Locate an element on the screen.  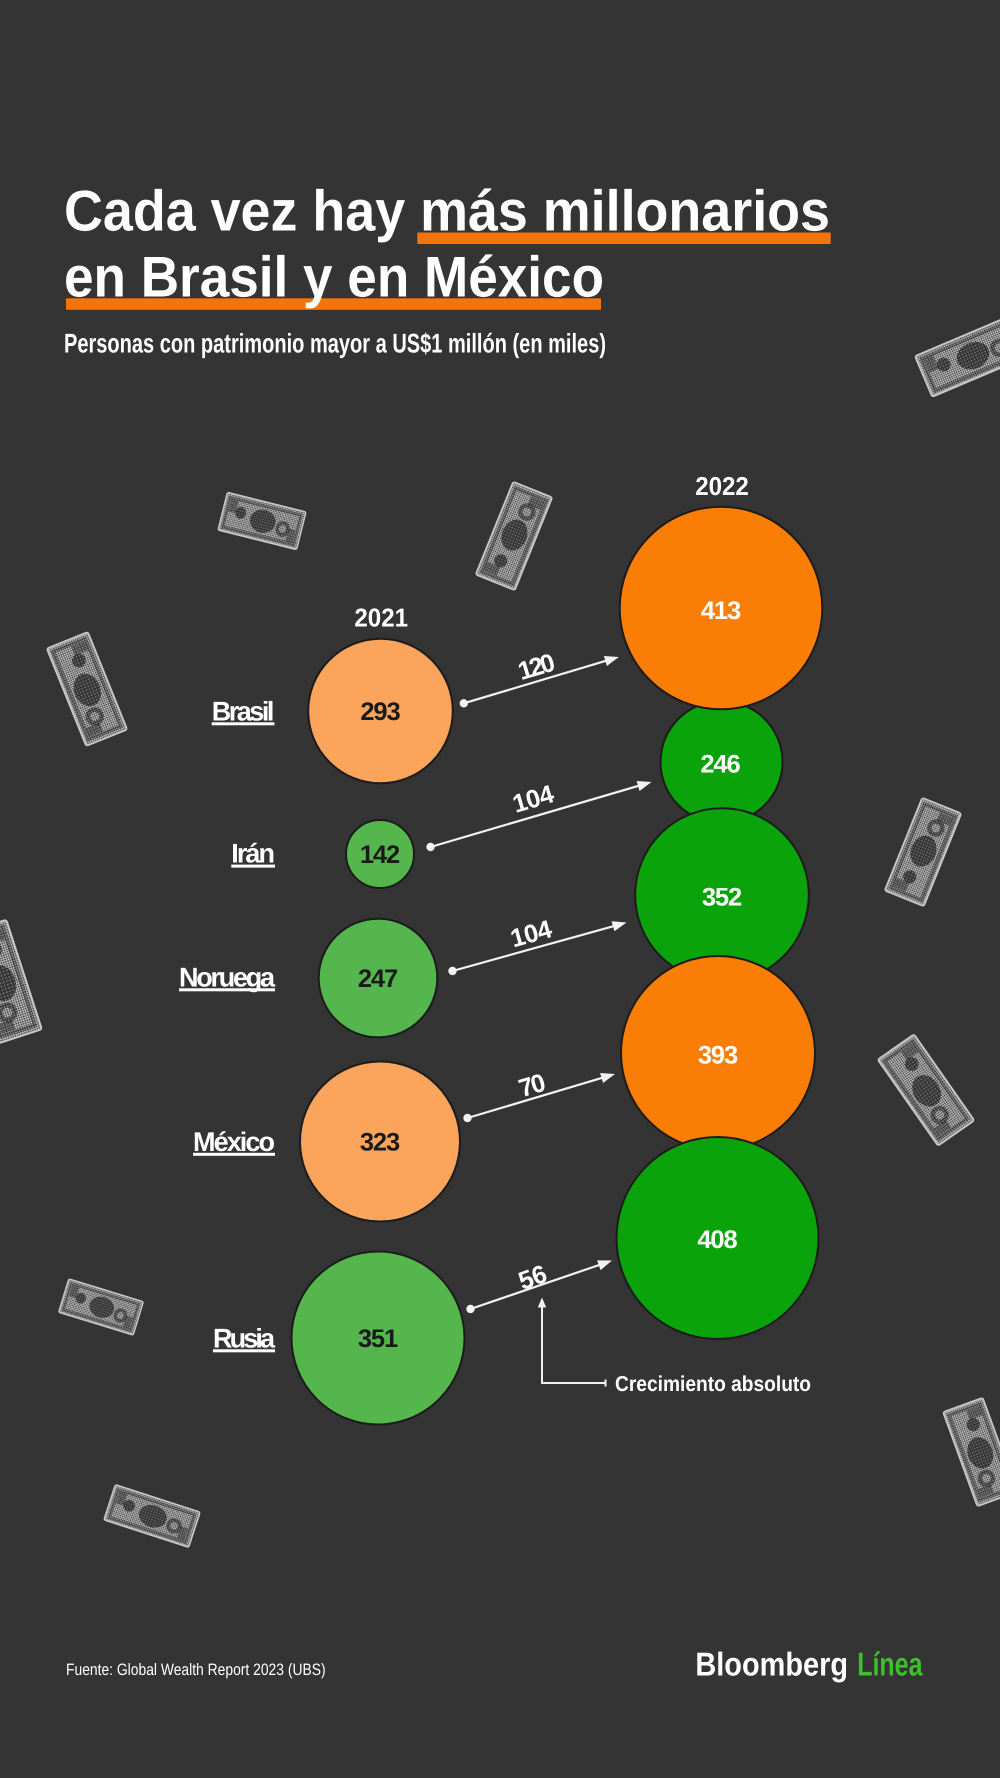
svg-text: 246 is located at coordinates (720, 765).